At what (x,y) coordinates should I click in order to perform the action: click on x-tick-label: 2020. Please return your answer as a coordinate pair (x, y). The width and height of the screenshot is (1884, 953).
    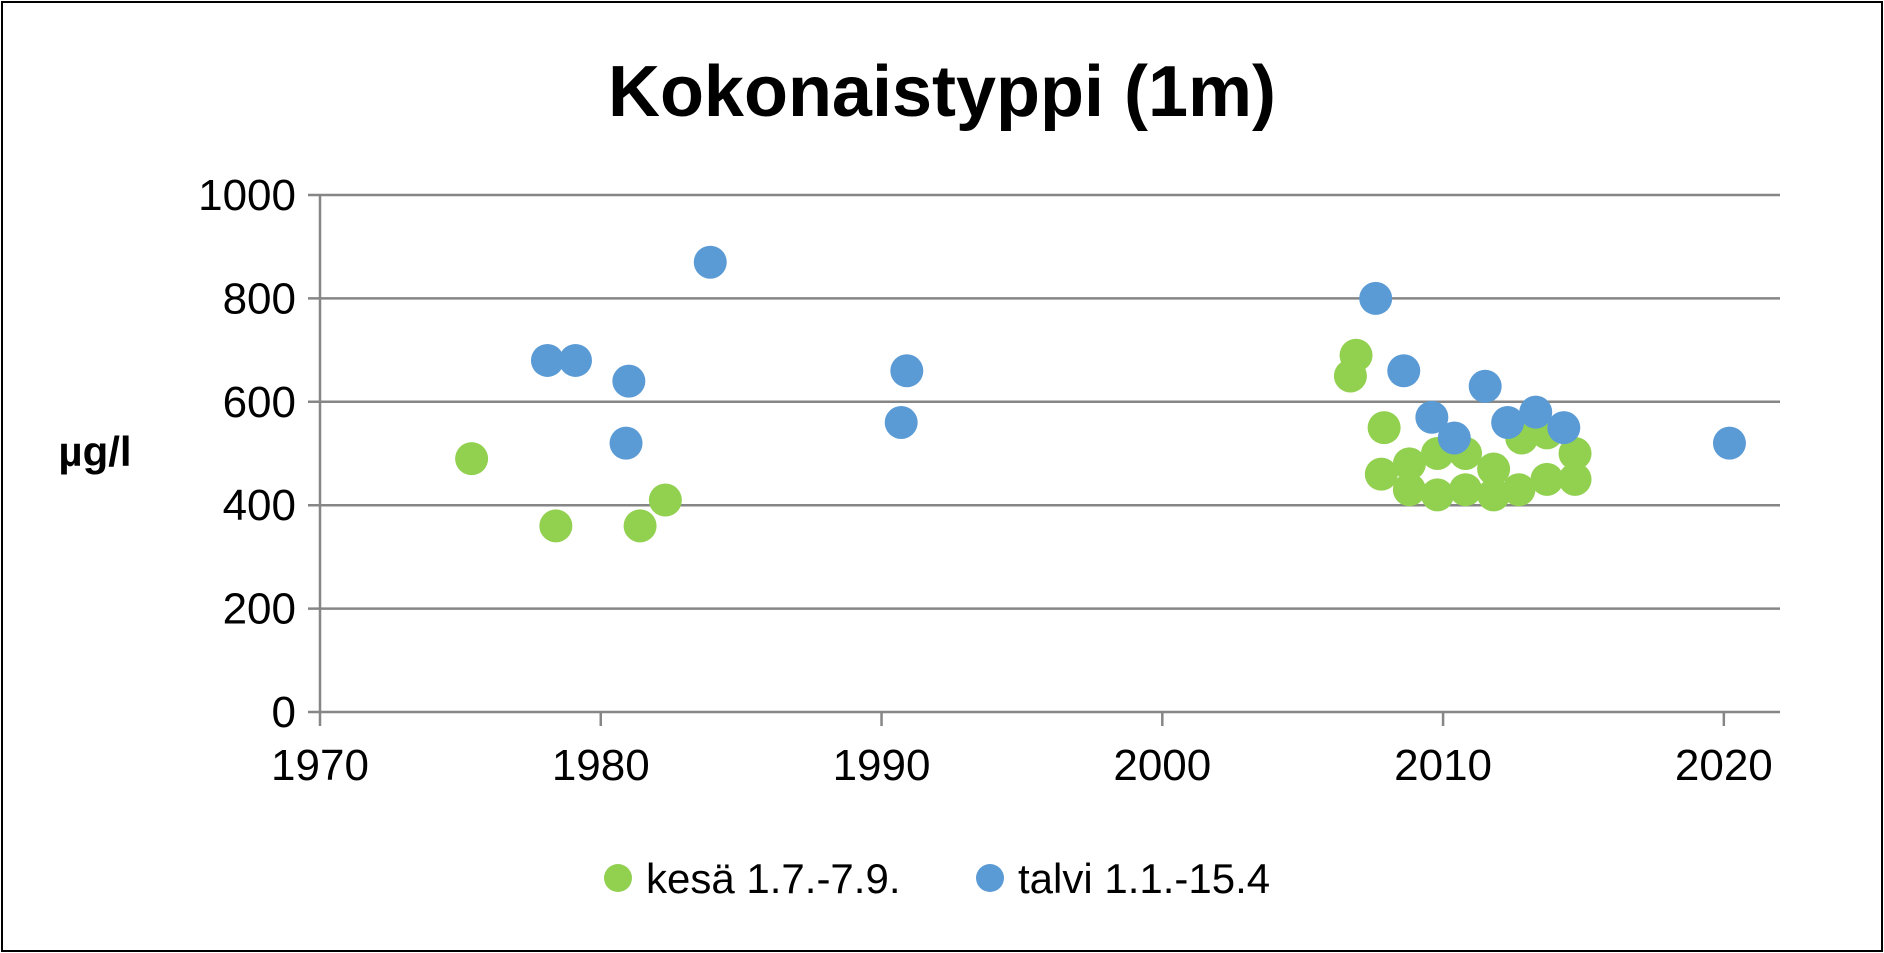
    Looking at the image, I should click on (1724, 765).